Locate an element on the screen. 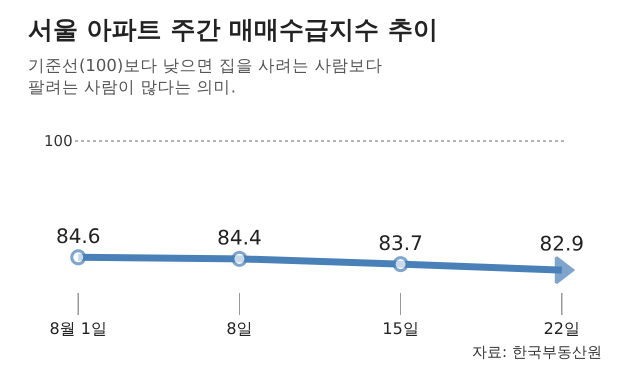 The image size is (620, 380). data-label: 82.9 is located at coordinates (562, 243).